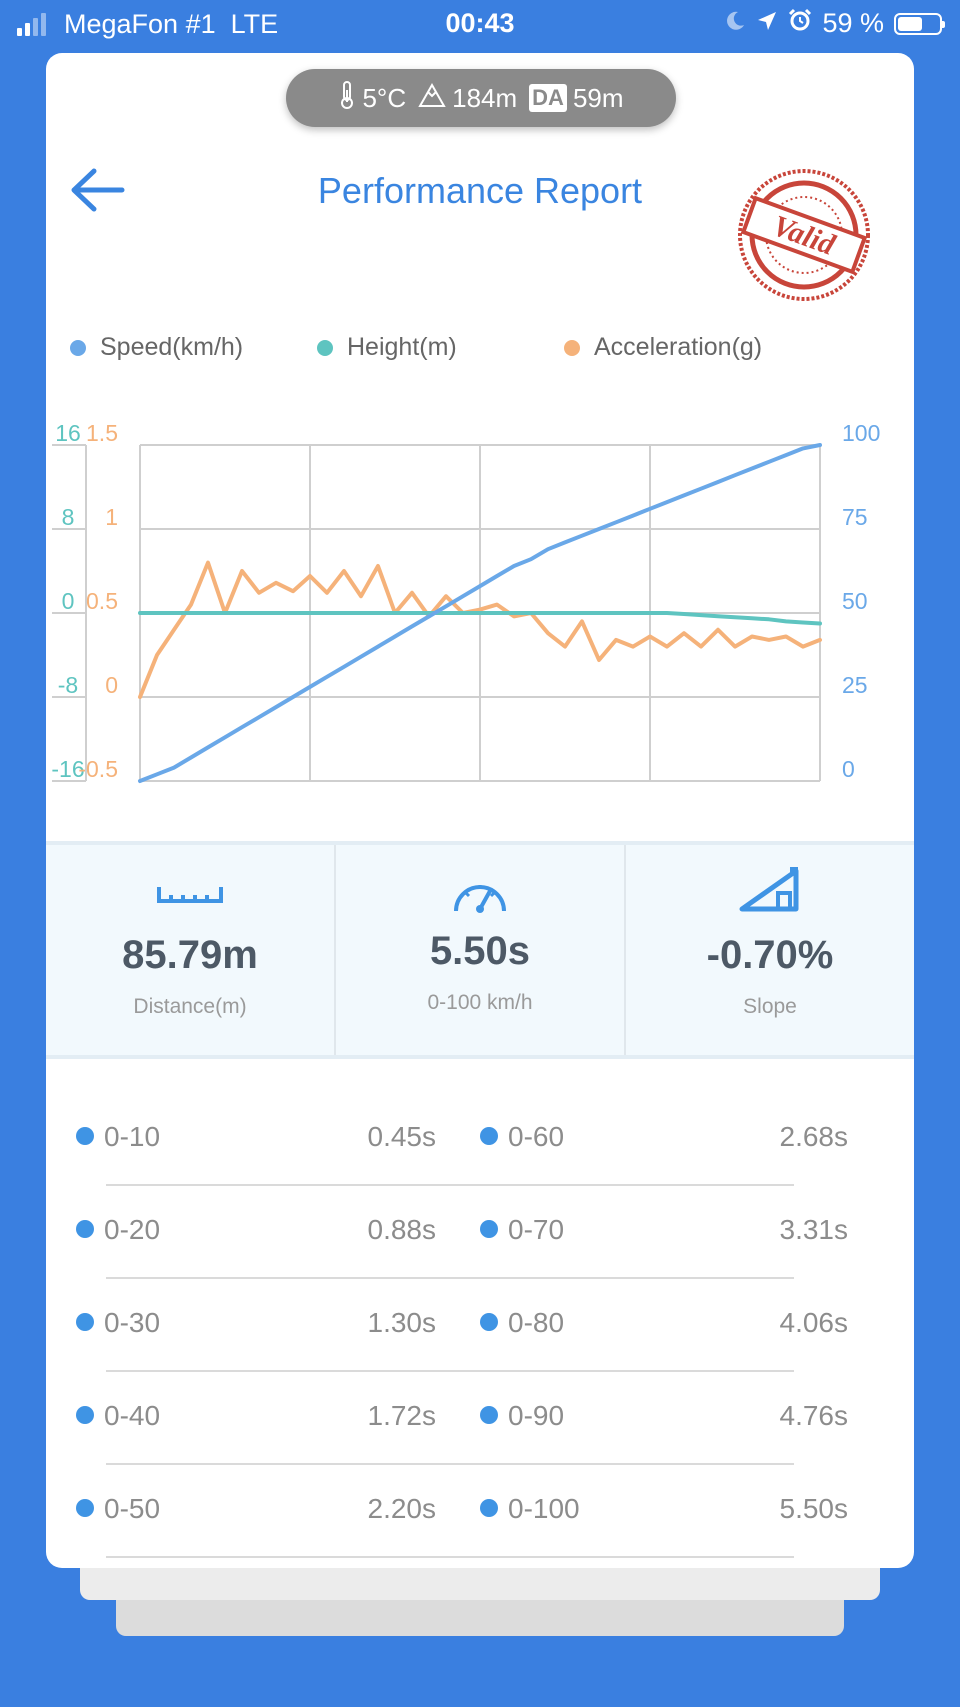 This screenshot has height=1707, width=960. Describe the element at coordinates (402, 1136) in the screenshot. I see `split-time-left: 0.45s` at that location.